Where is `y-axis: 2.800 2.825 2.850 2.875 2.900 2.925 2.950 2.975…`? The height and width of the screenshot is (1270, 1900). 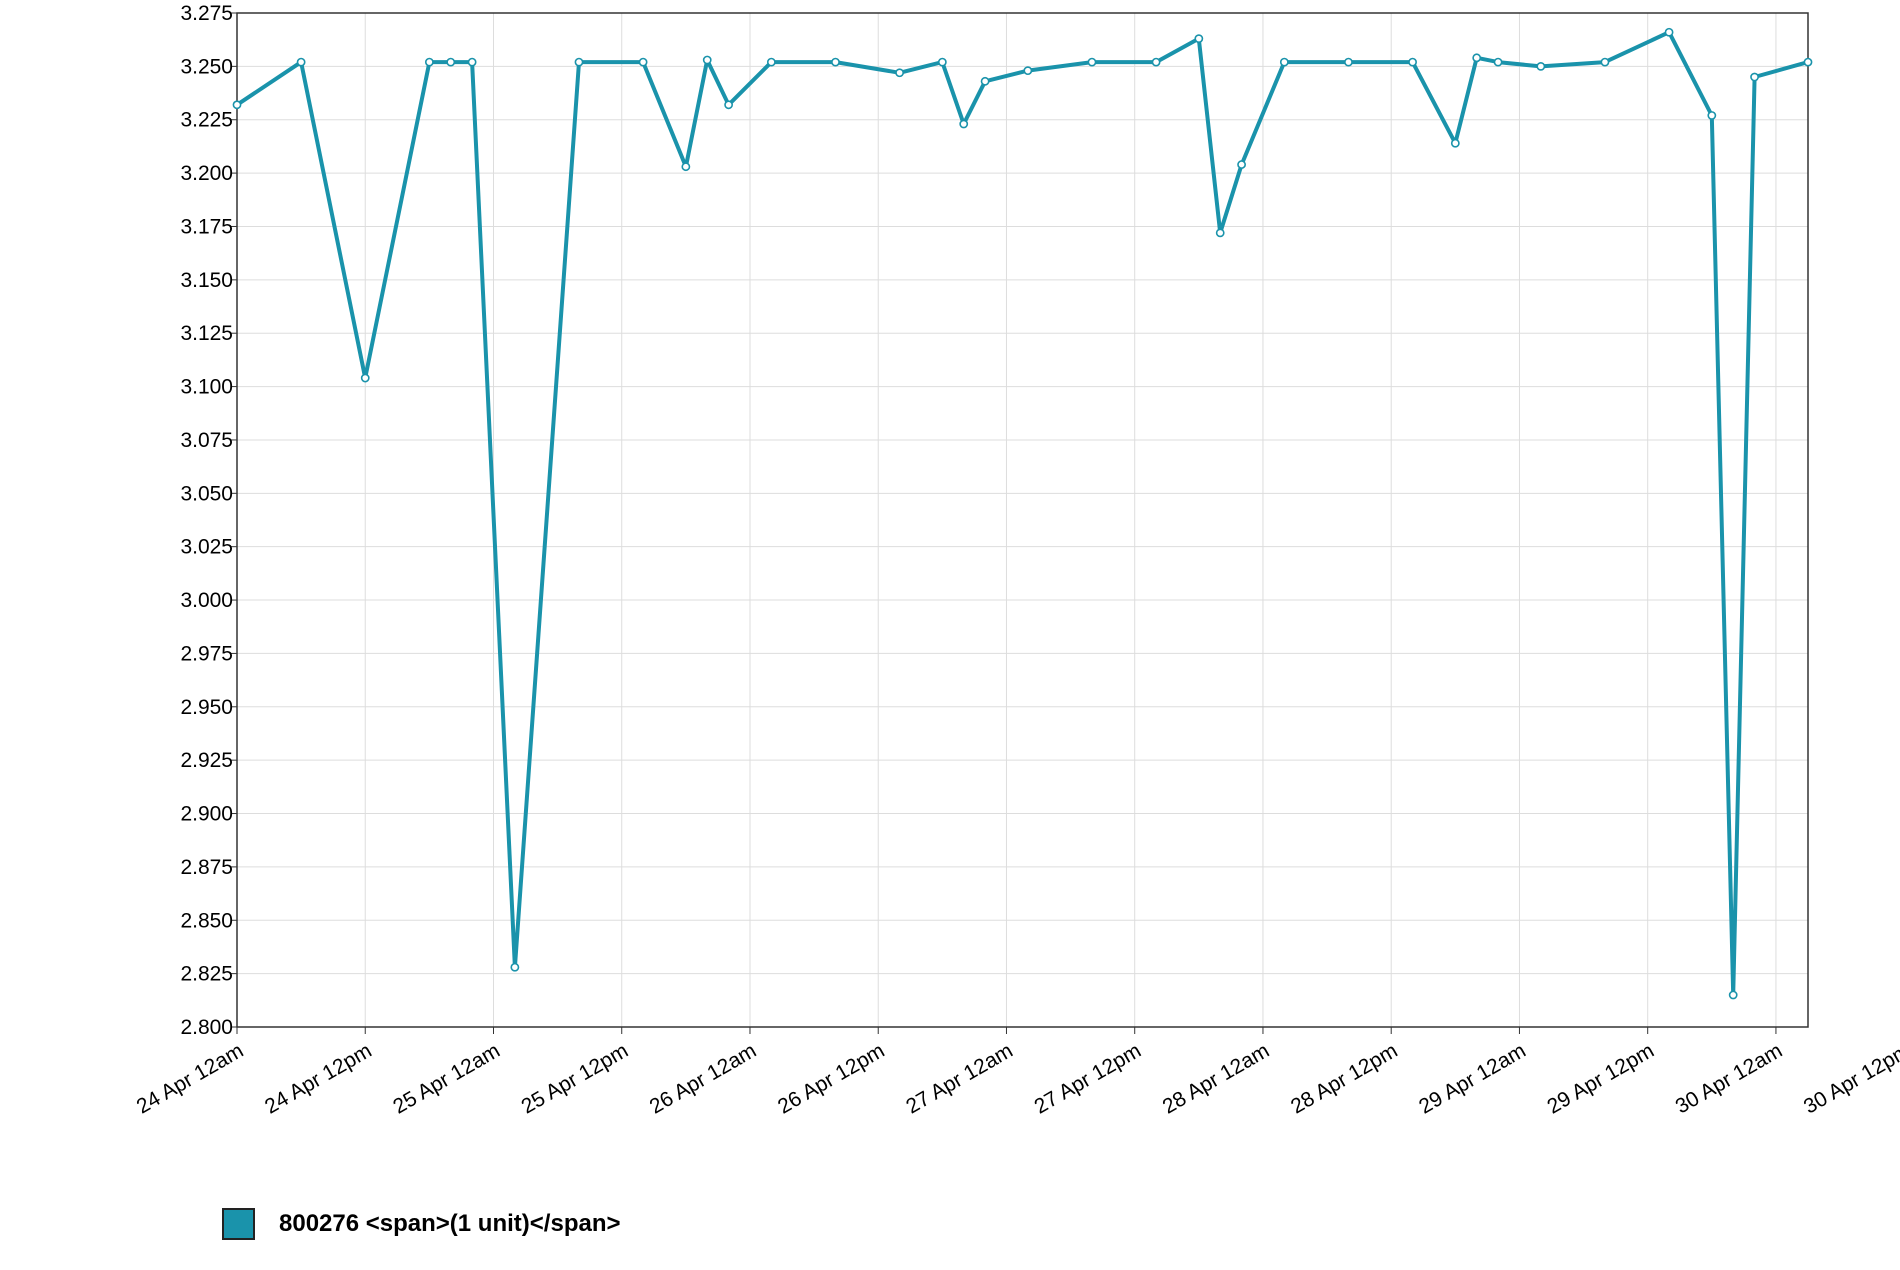 y-axis: 2.800 2.825 2.850 2.875 2.900 2.925 2.950 2.975… is located at coordinates (206, 520).